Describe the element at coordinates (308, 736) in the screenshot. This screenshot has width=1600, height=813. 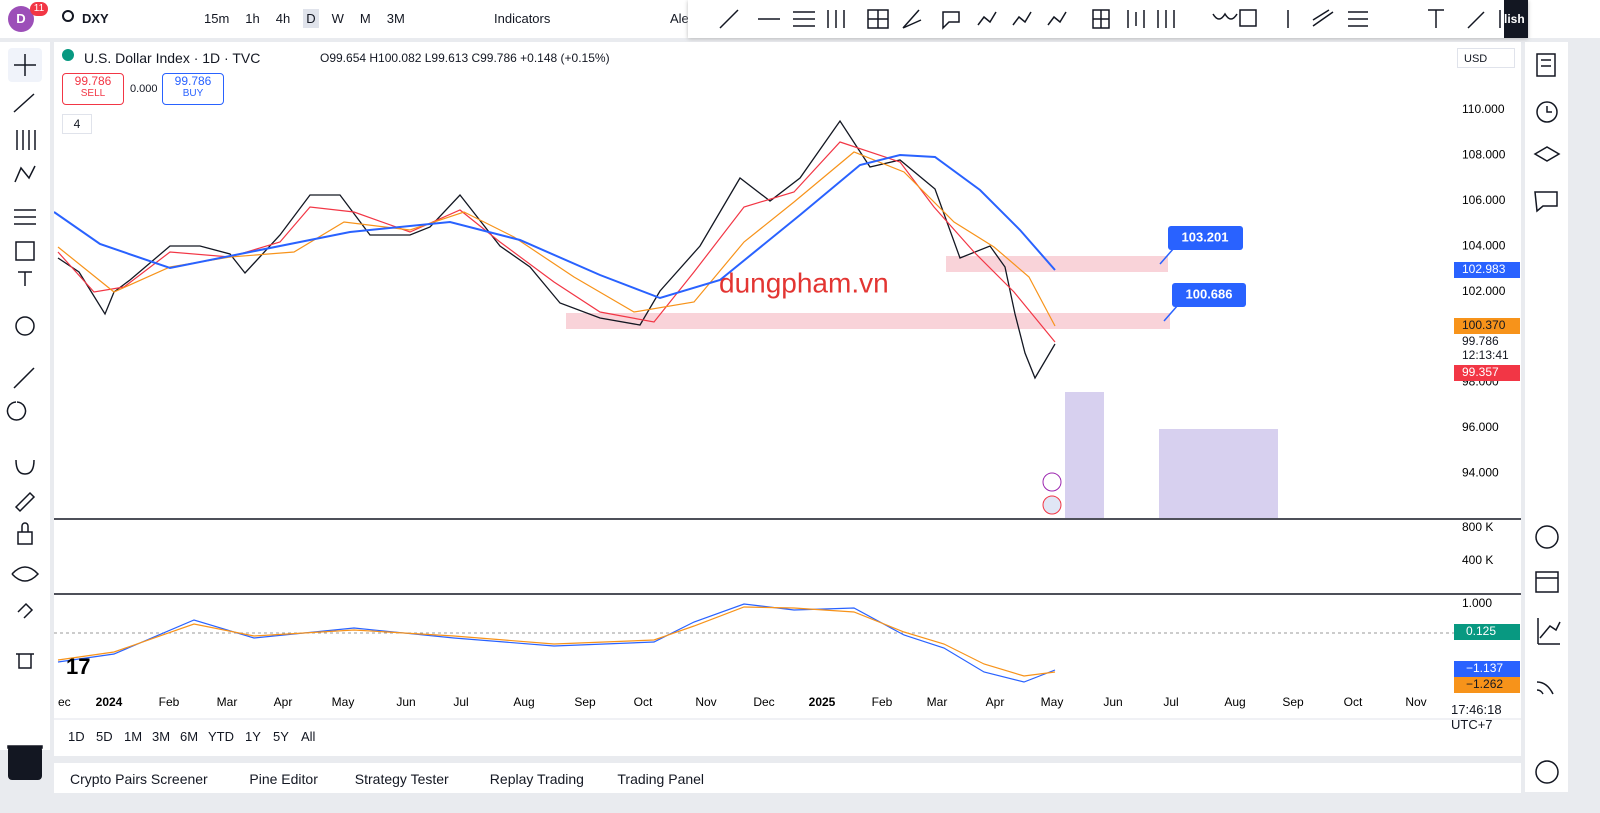
I see `range-button: All` at that location.